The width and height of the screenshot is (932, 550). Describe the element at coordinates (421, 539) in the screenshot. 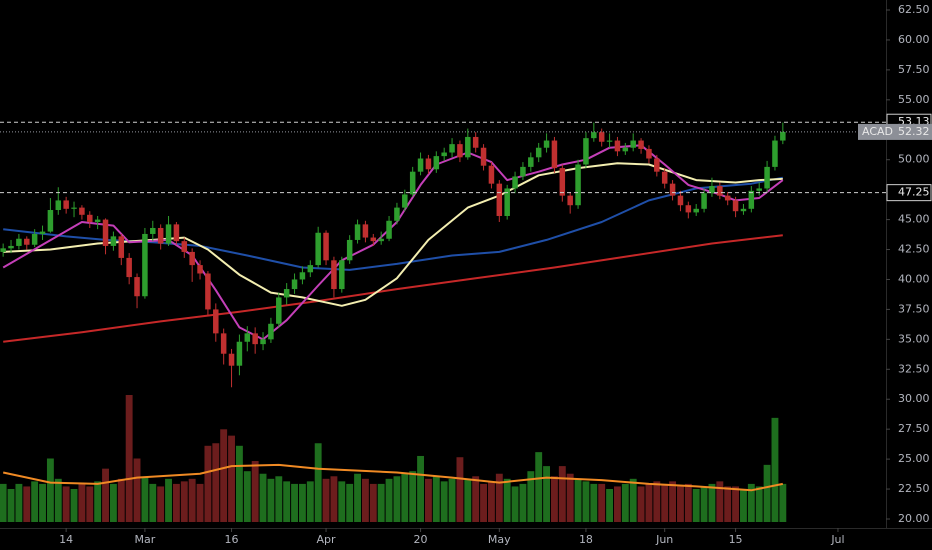

I see `x-tick-label: 20` at that location.